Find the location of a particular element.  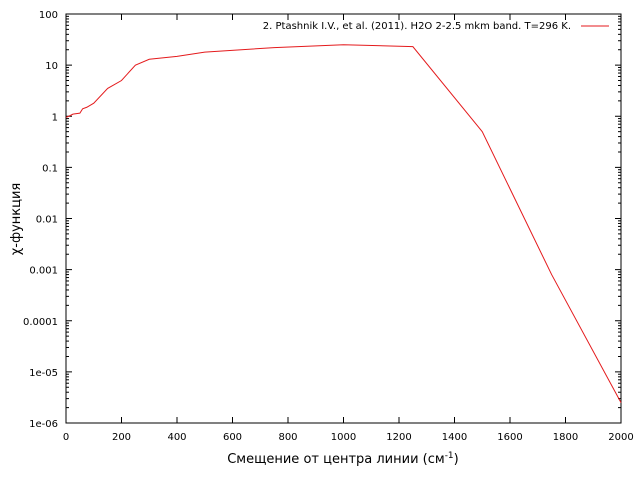

x-tick-label: 400 is located at coordinates (176, 437).